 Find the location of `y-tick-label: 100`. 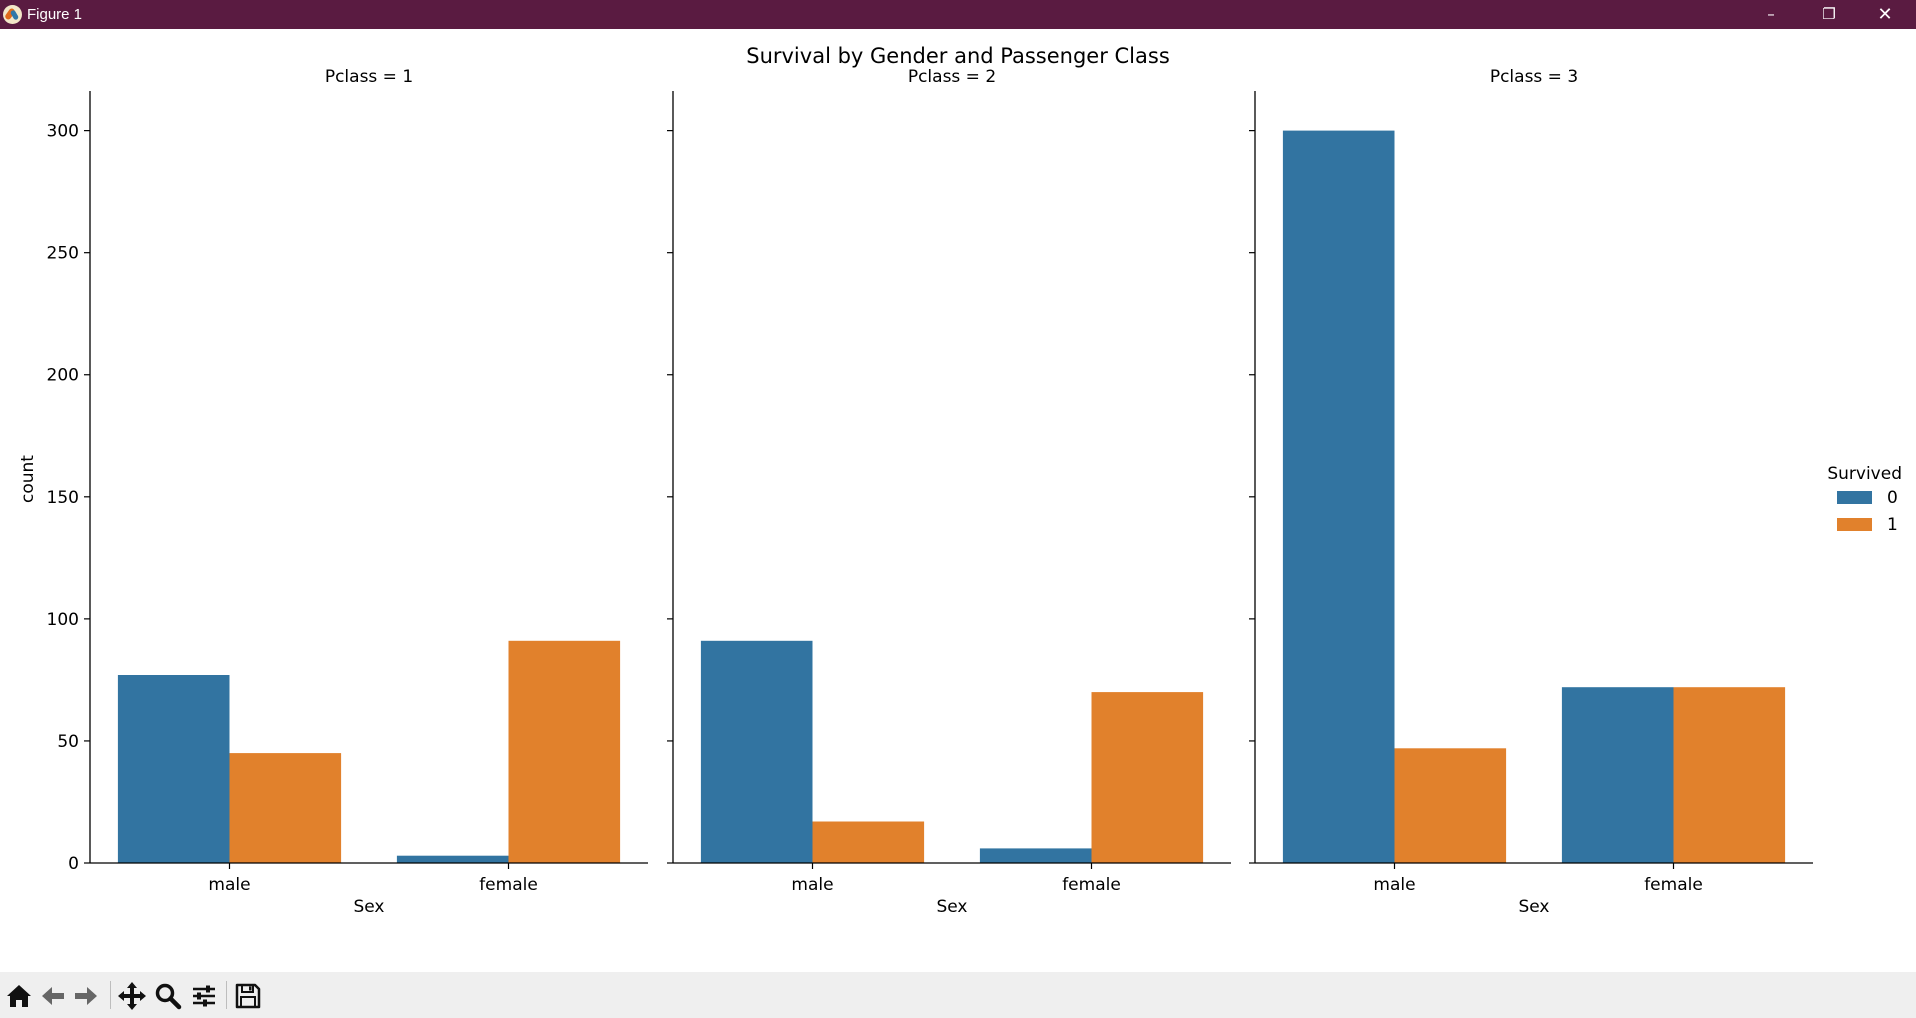

y-tick-label: 100 is located at coordinates (63, 620).